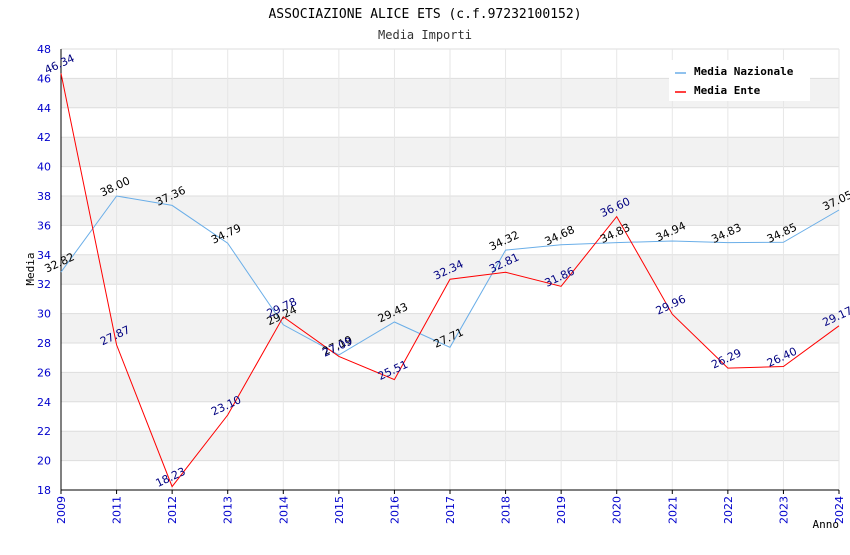 Image resolution: width=850 pixels, height=555 pixels. I want to click on y-tick-label: 30, so click(44, 314).